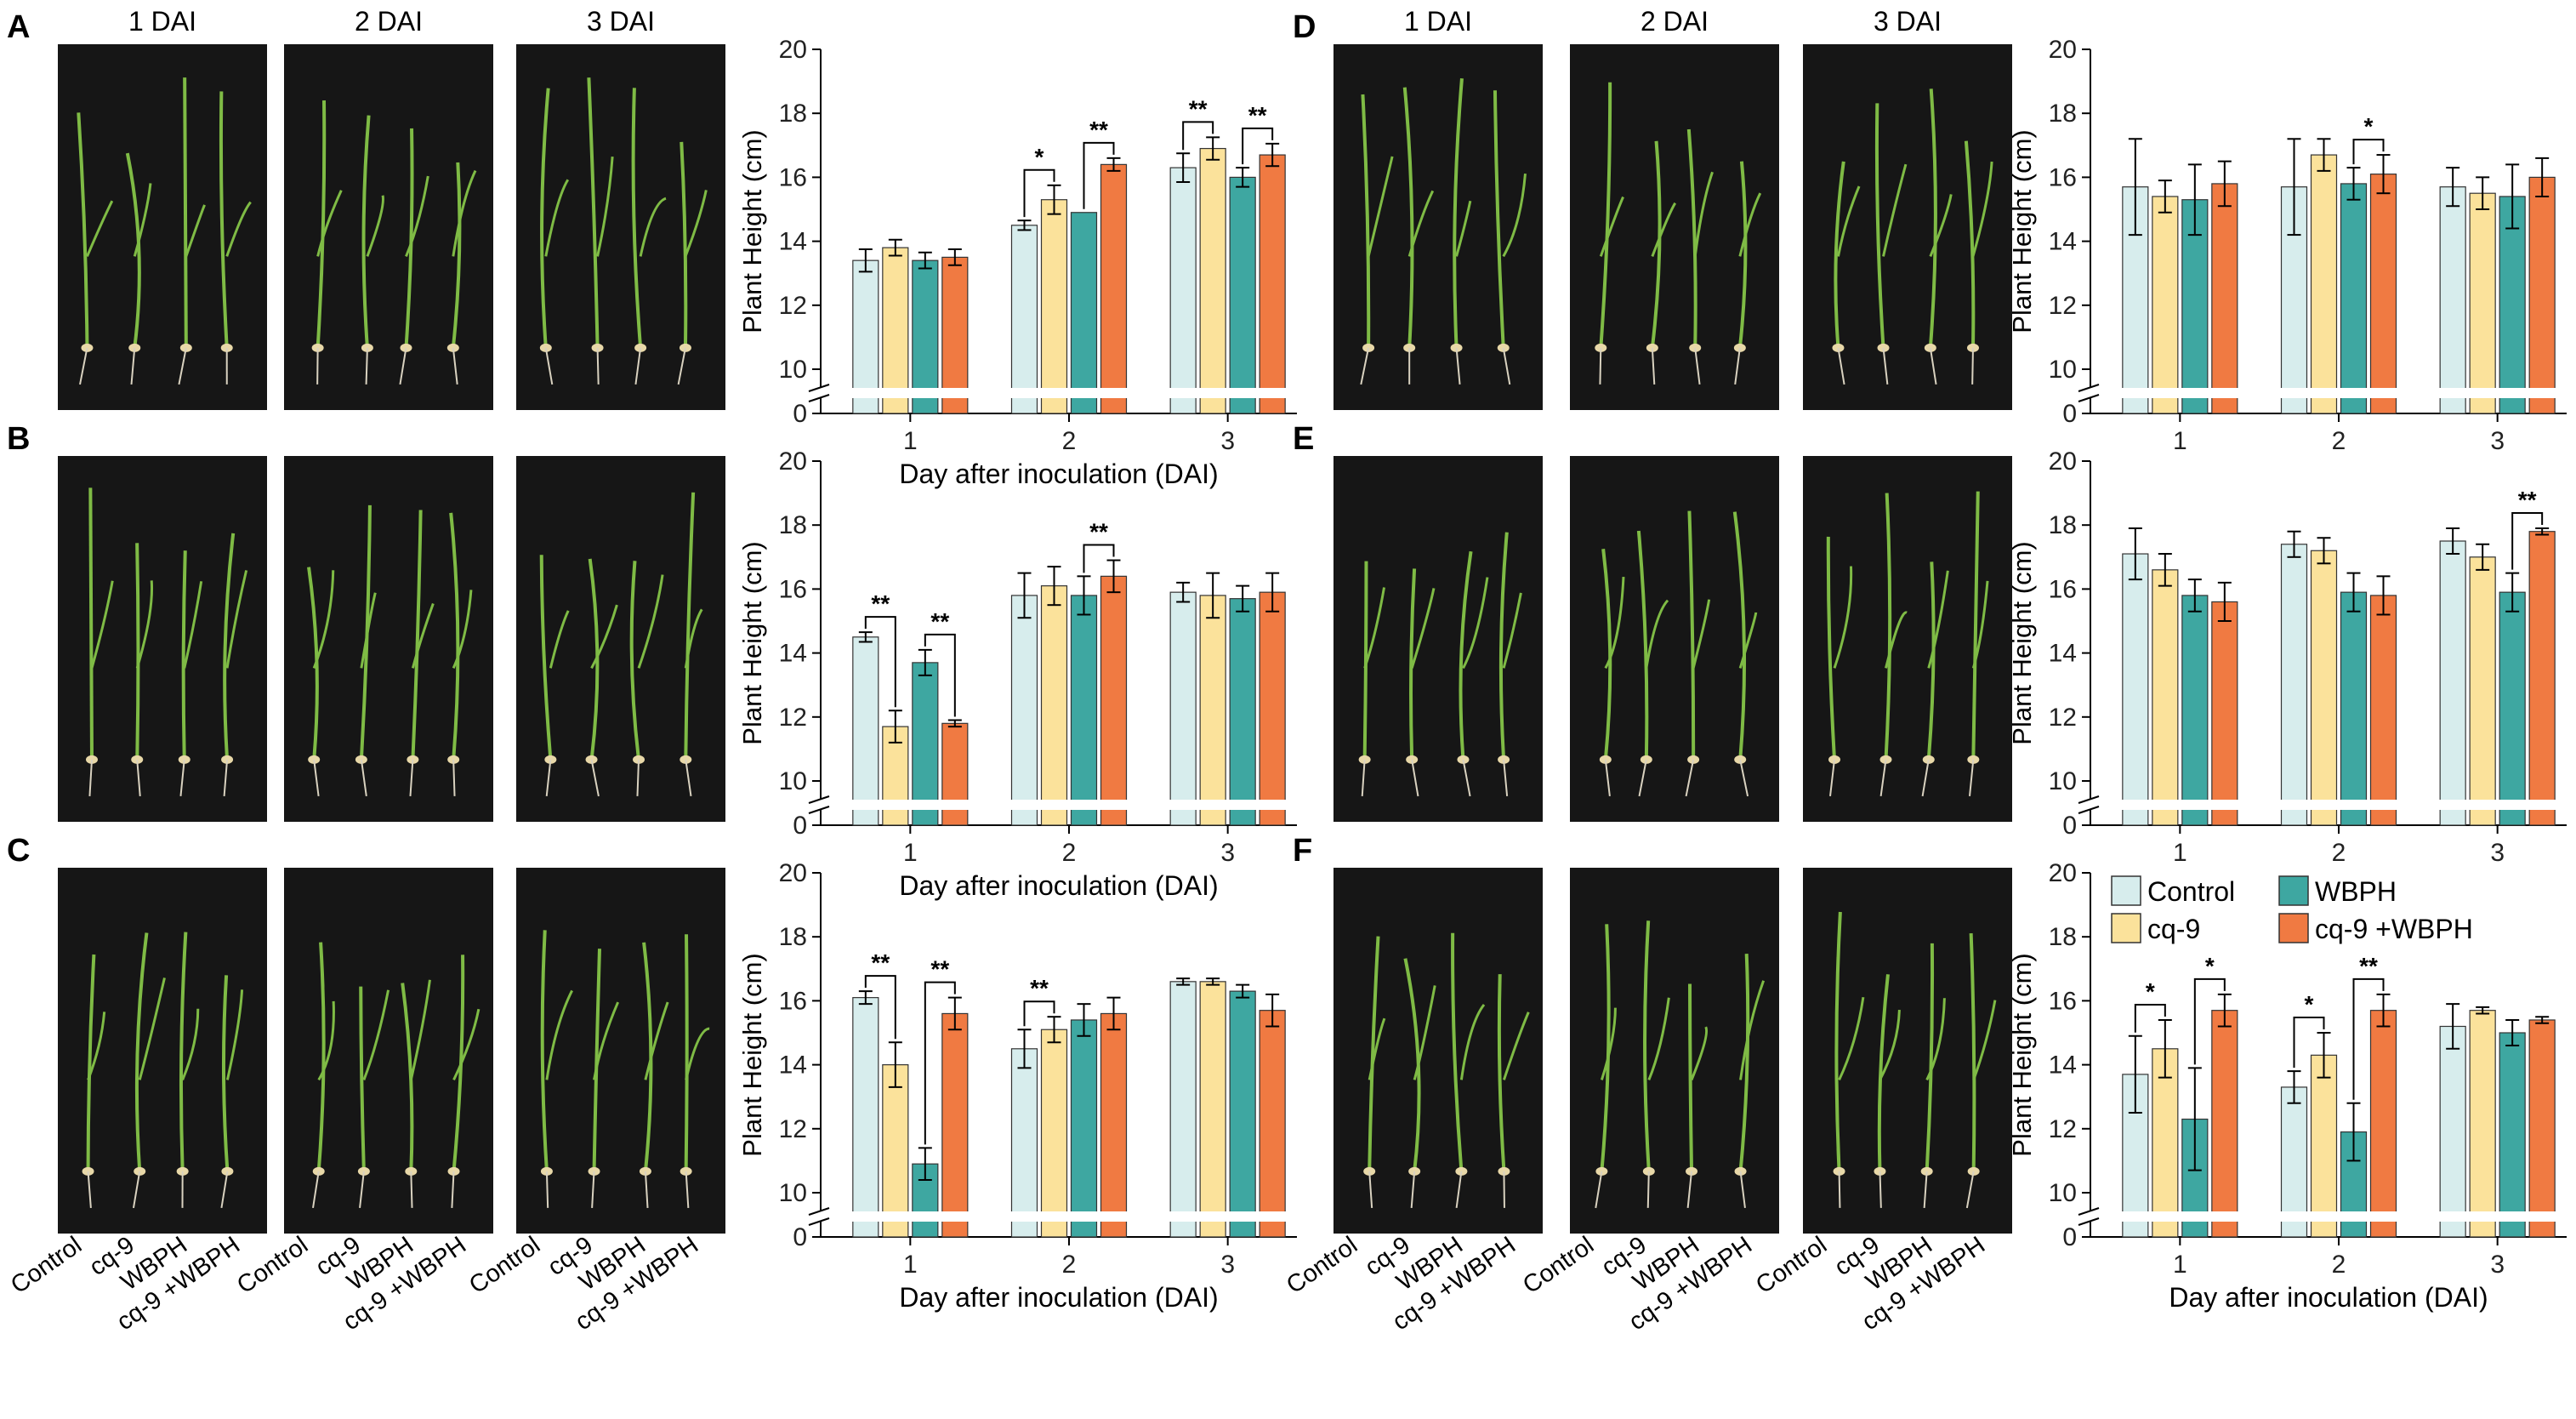 This screenshot has height=1419, width=2576. Describe the element at coordinates (2383, 1124) in the screenshot. I see `bar-F-cq-9 +WBPH-day2` at that location.